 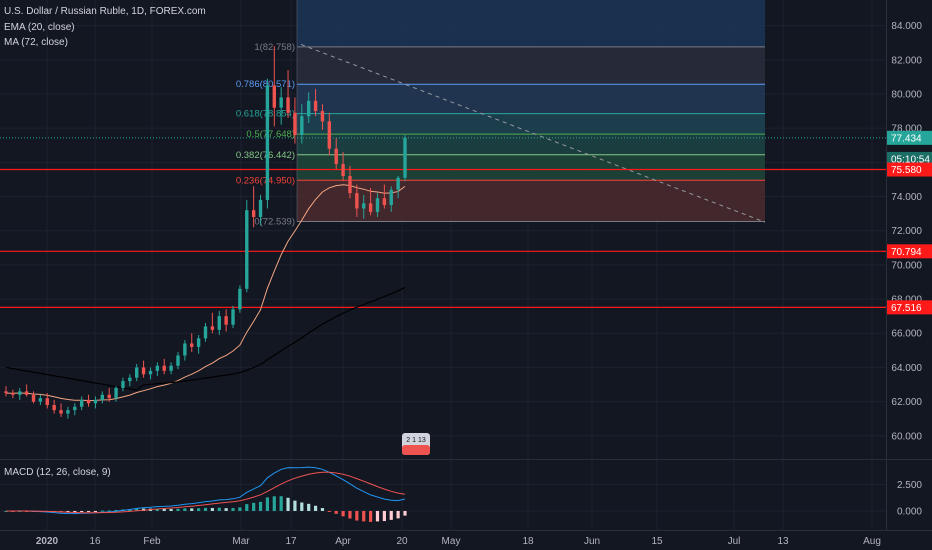 I want to click on events-badge-label: 2 1 13, so click(x=416, y=440).